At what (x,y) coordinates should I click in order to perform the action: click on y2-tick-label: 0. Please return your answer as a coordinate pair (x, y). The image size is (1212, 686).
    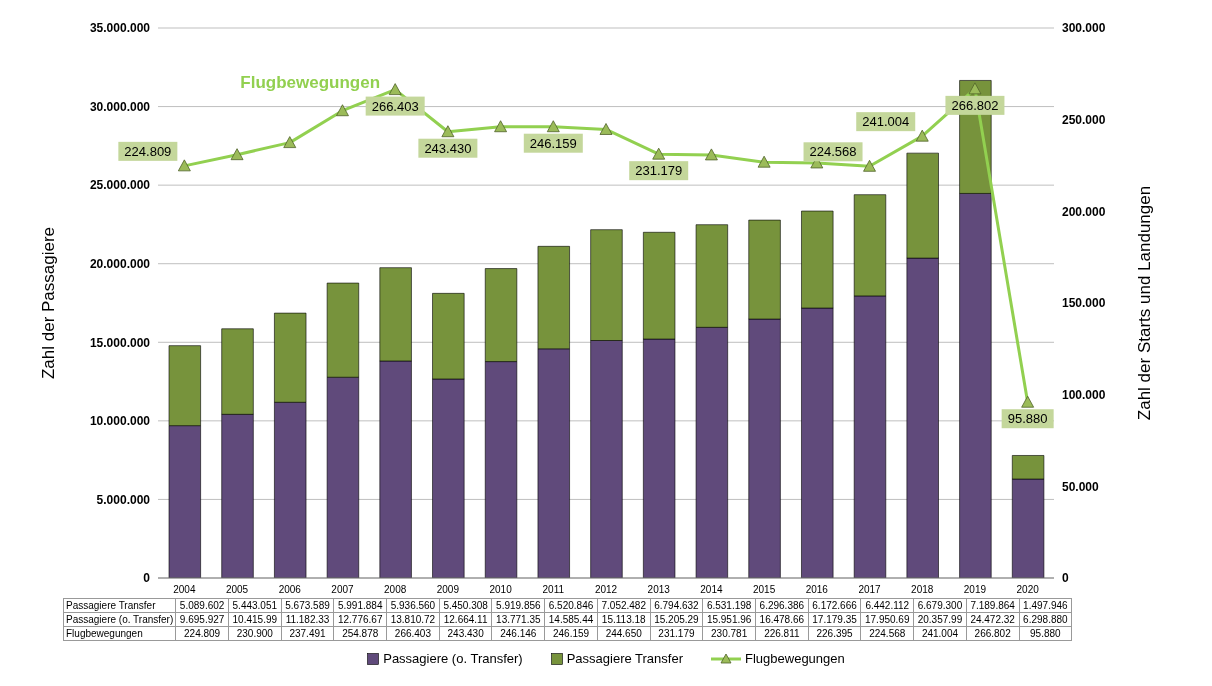
    Looking at the image, I should click on (1065, 578).